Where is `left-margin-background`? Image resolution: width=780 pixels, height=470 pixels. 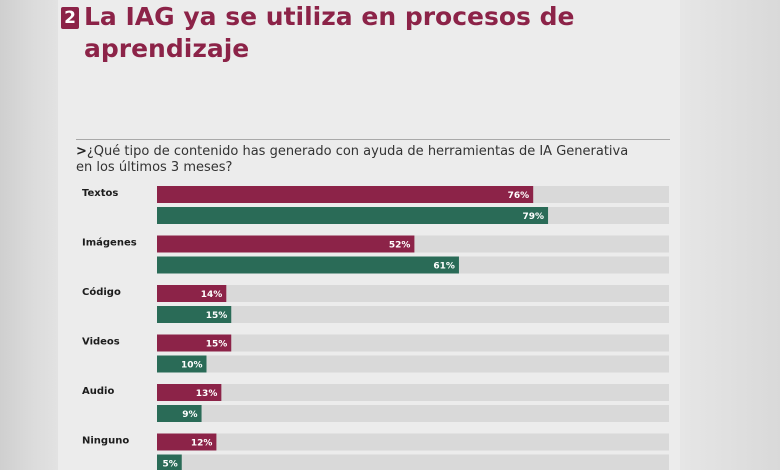 left-margin-background is located at coordinates (29, 235).